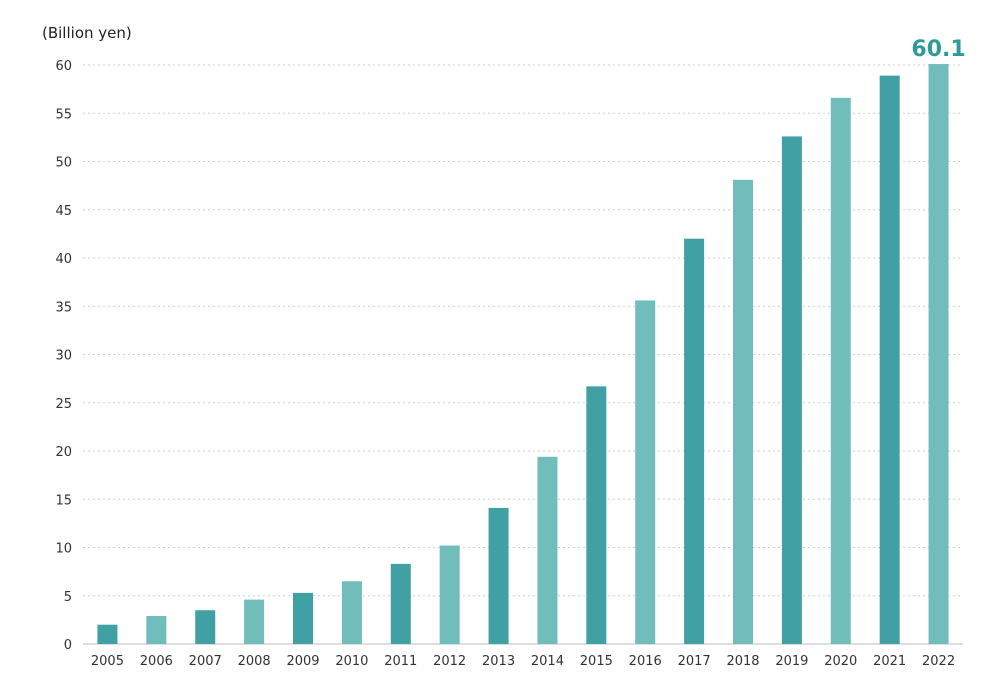 The width and height of the screenshot is (1000, 680). I want to click on x-tick-label: 2018, so click(742, 661).